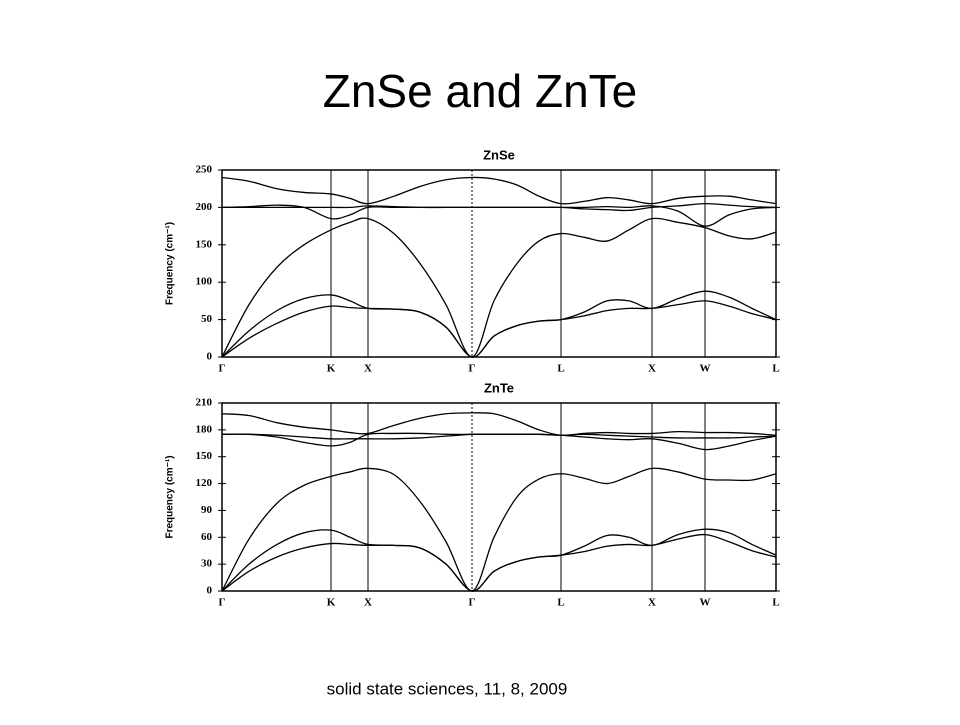  What do you see at coordinates (499, 387) in the screenshot?
I see `chart-title: ZnTe` at bounding box center [499, 387].